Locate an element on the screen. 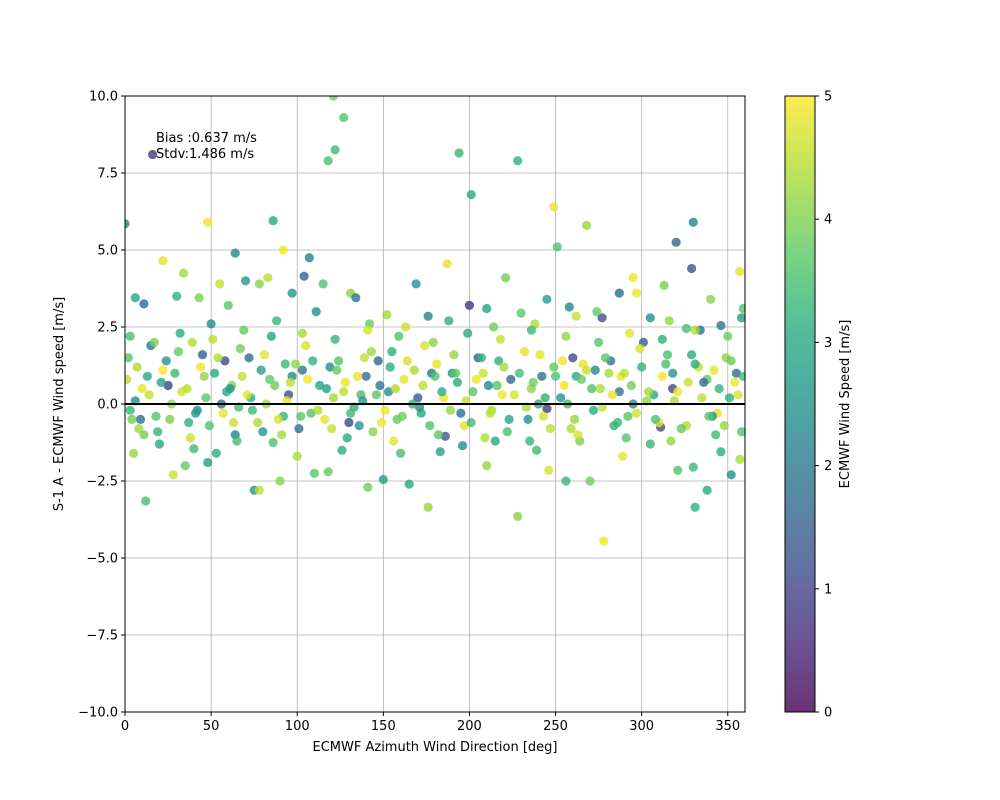 The width and height of the screenshot is (1000, 800). x-axis-ticks: 0 50 100 150 200 250 300 350 is located at coordinates (430, 723).